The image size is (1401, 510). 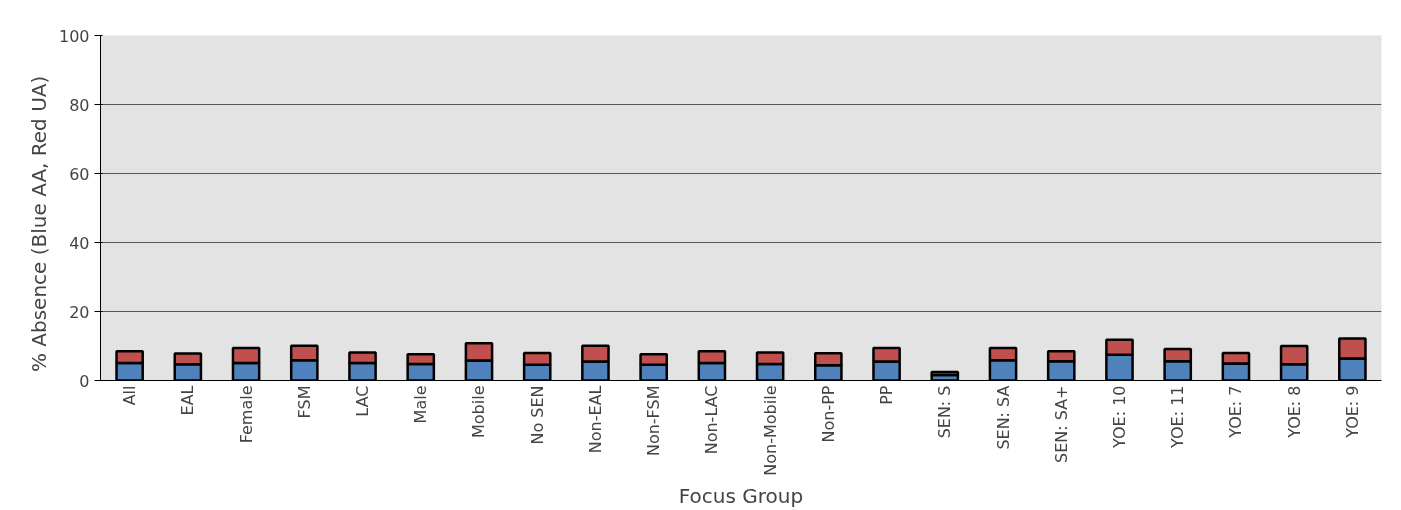 What do you see at coordinates (79, 312) in the screenshot?
I see `y-tick-label: 20` at bounding box center [79, 312].